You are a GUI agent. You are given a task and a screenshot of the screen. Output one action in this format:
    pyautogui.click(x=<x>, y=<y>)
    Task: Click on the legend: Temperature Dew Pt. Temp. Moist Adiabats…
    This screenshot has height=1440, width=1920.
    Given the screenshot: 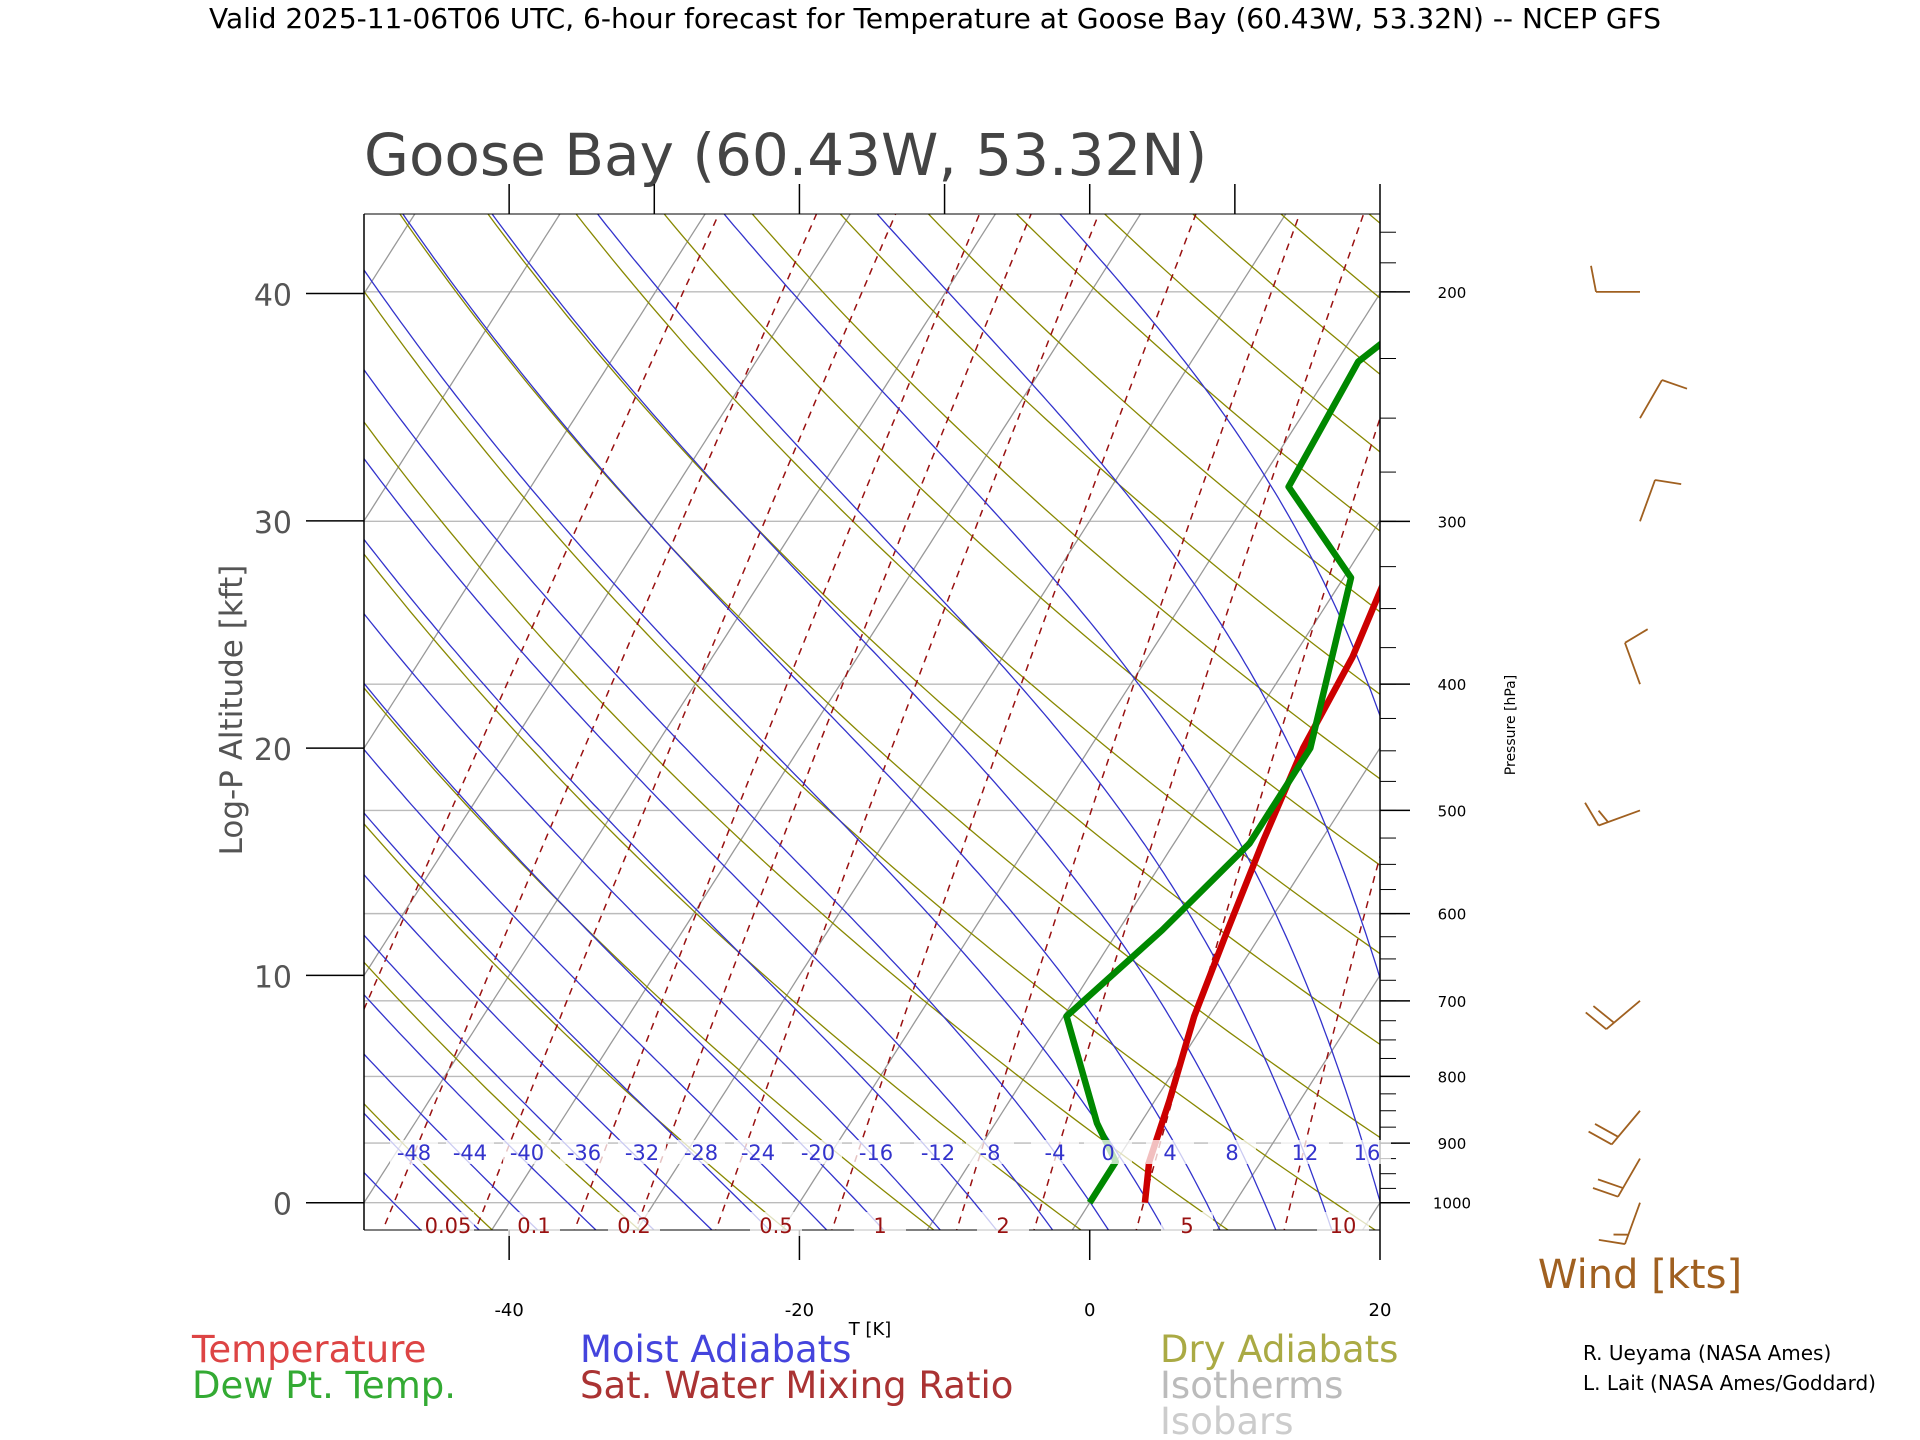 What is the action you would take?
    pyautogui.click(x=794, y=1384)
    